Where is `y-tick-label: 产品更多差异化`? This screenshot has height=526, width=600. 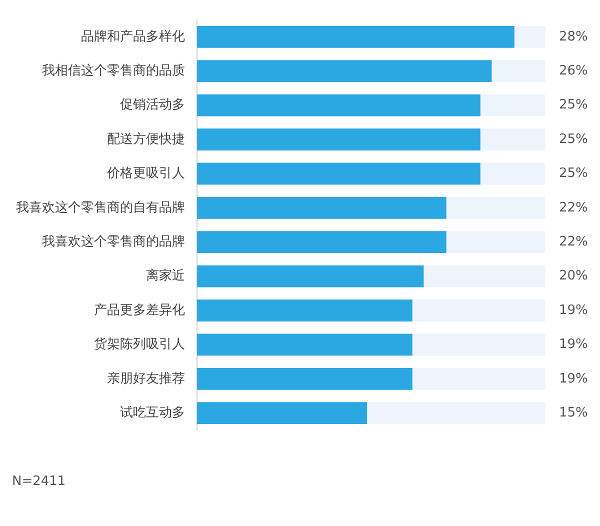
y-tick-label: 产品更多差异化 is located at coordinates (139, 310).